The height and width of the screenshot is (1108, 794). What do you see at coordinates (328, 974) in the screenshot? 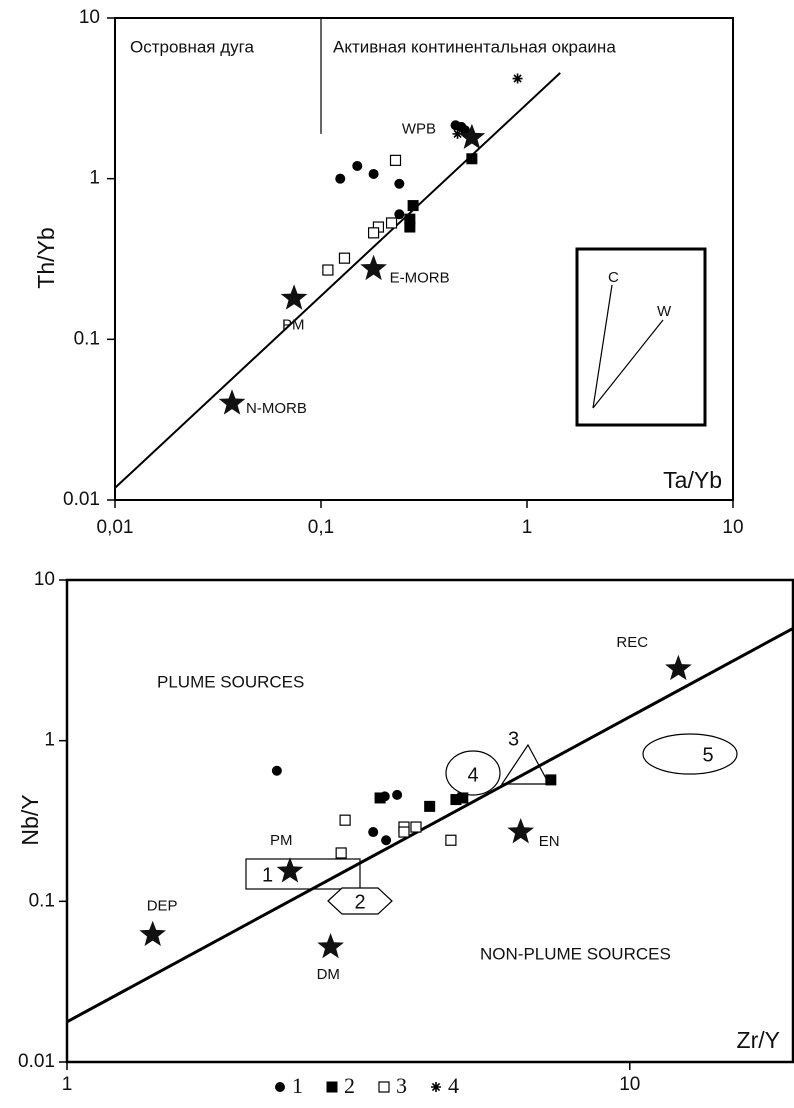
I see `reference-label: DM` at bounding box center [328, 974].